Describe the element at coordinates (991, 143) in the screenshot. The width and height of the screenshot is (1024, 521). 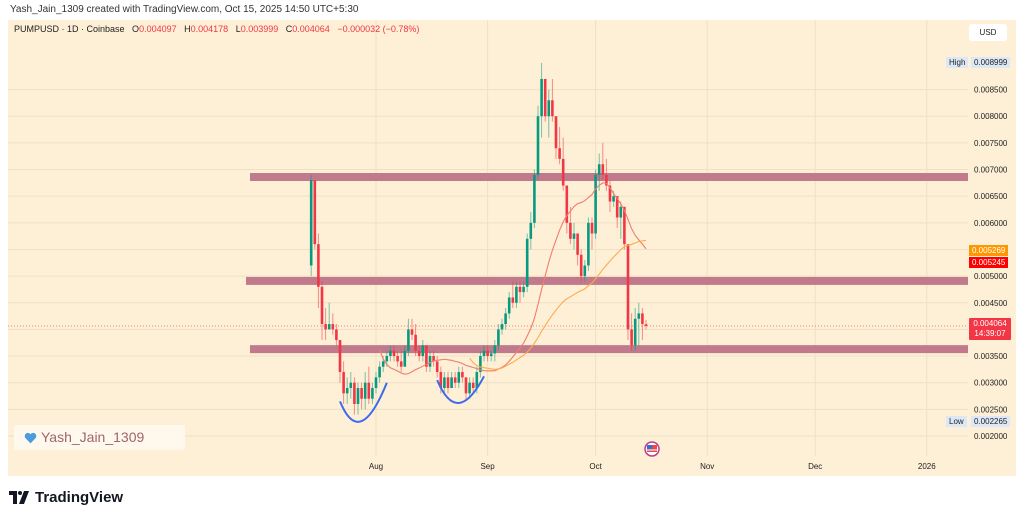
I see `y-tick-label: 0.007500` at that location.